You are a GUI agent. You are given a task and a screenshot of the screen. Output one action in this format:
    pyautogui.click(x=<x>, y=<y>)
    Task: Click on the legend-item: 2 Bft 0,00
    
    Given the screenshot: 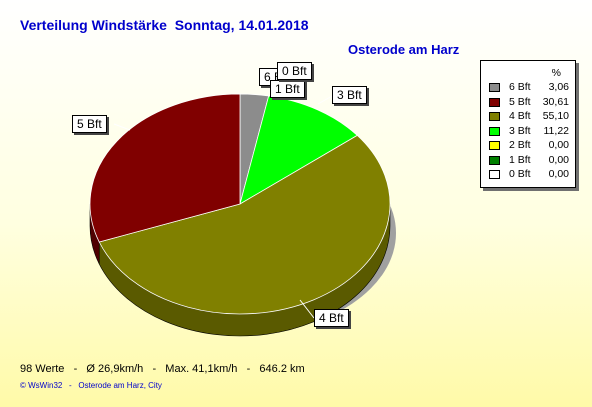 What is the action you would take?
    pyautogui.click(x=528, y=145)
    